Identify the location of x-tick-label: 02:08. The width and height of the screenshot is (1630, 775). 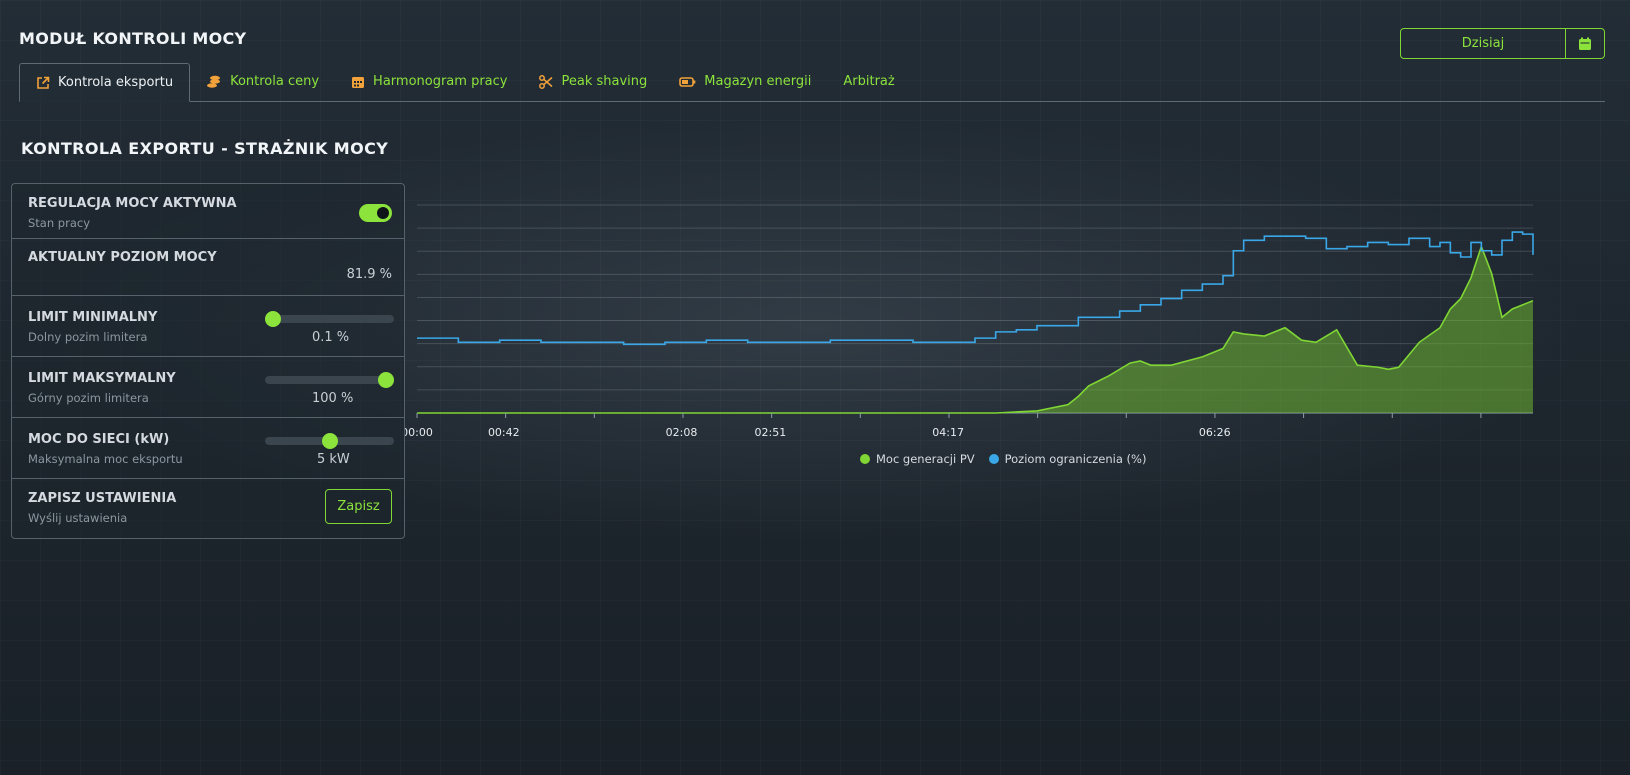
(682, 432).